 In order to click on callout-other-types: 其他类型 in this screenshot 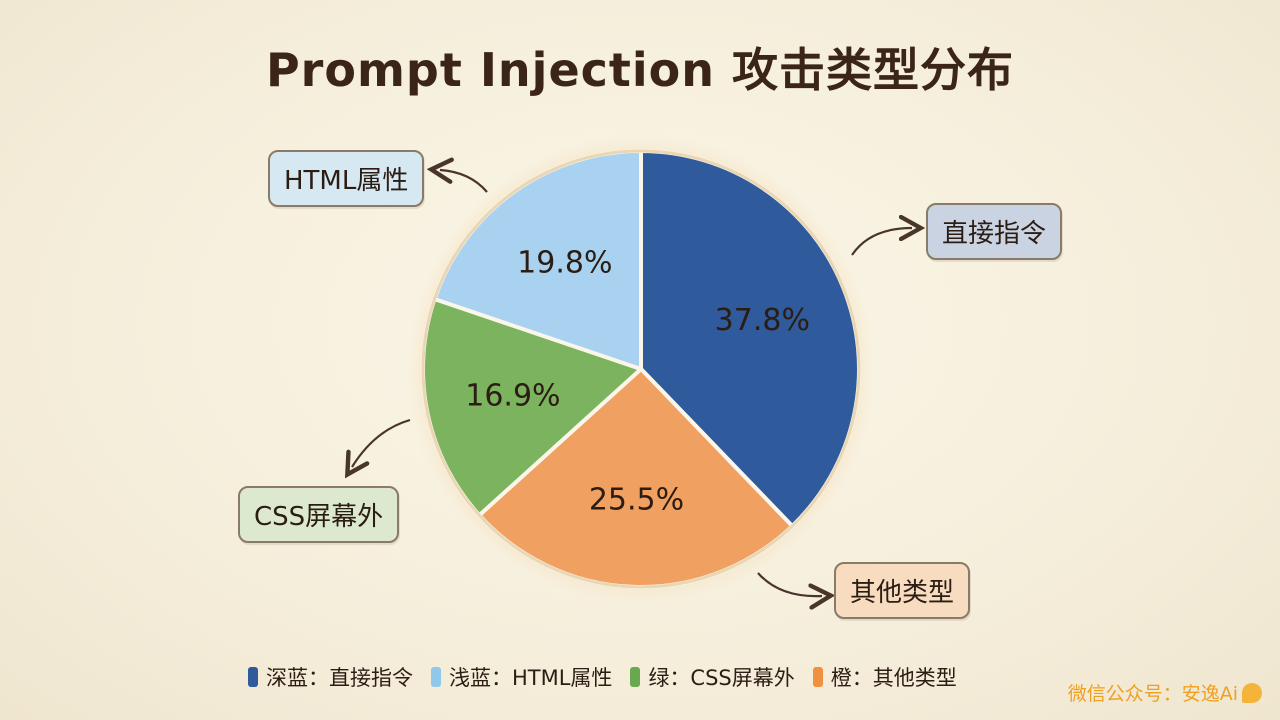, I will do `click(902, 590)`.